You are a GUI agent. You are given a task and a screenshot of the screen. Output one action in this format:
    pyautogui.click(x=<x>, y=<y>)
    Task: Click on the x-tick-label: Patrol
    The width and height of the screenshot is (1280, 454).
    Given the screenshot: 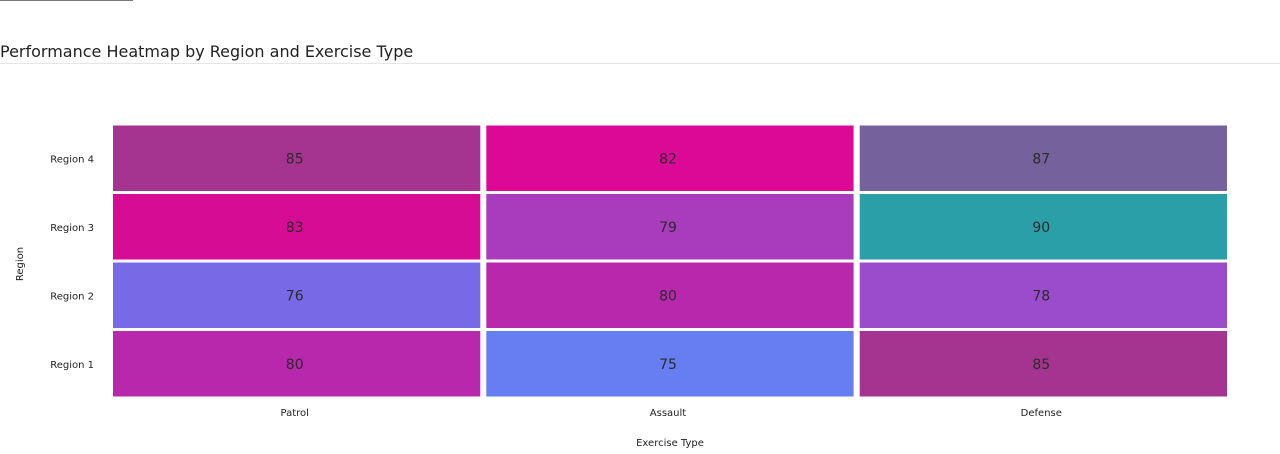 What is the action you would take?
    pyautogui.click(x=294, y=413)
    